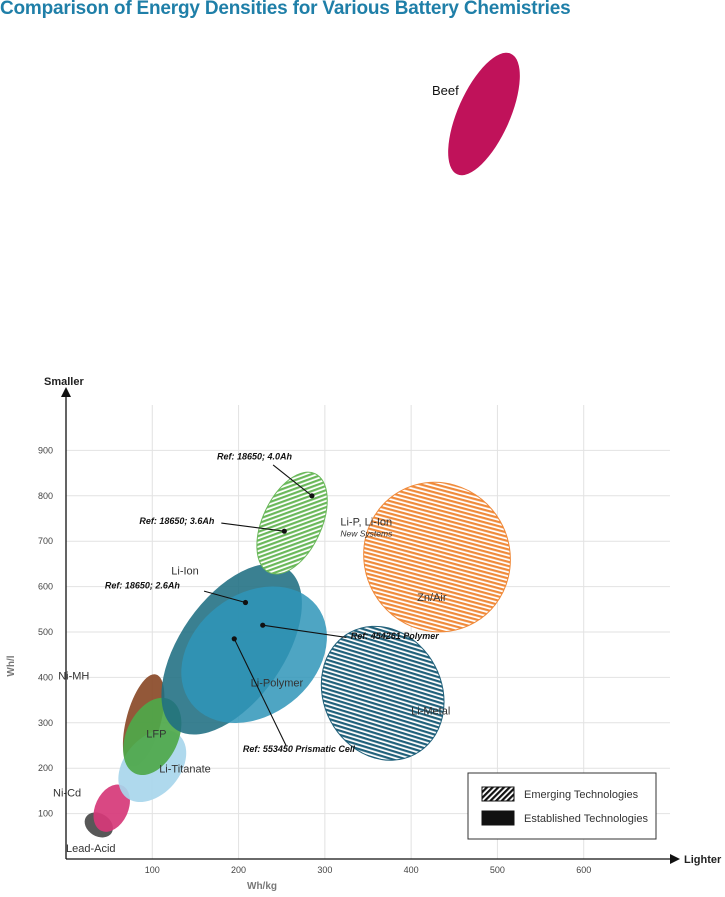 Image resolution: width=725 pixels, height=897 pixels. What do you see at coordinates (45, 768) in the screenshot?
I see `y-tick-label-200: 200` at bounding box center [45, 768].